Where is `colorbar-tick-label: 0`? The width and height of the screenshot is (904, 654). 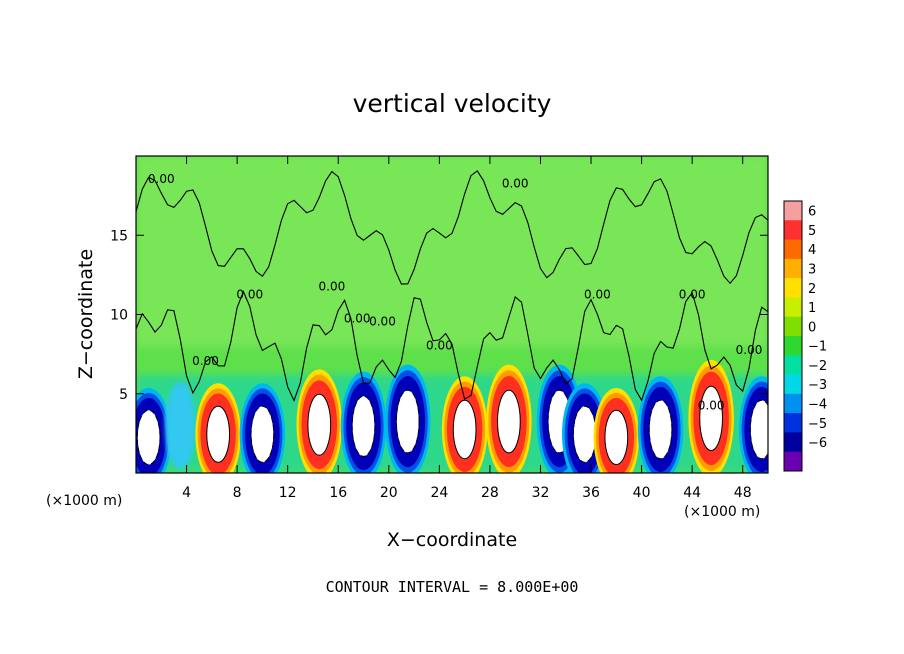 colorbar-tick-label: 0 is located at coordinates (812, 327).